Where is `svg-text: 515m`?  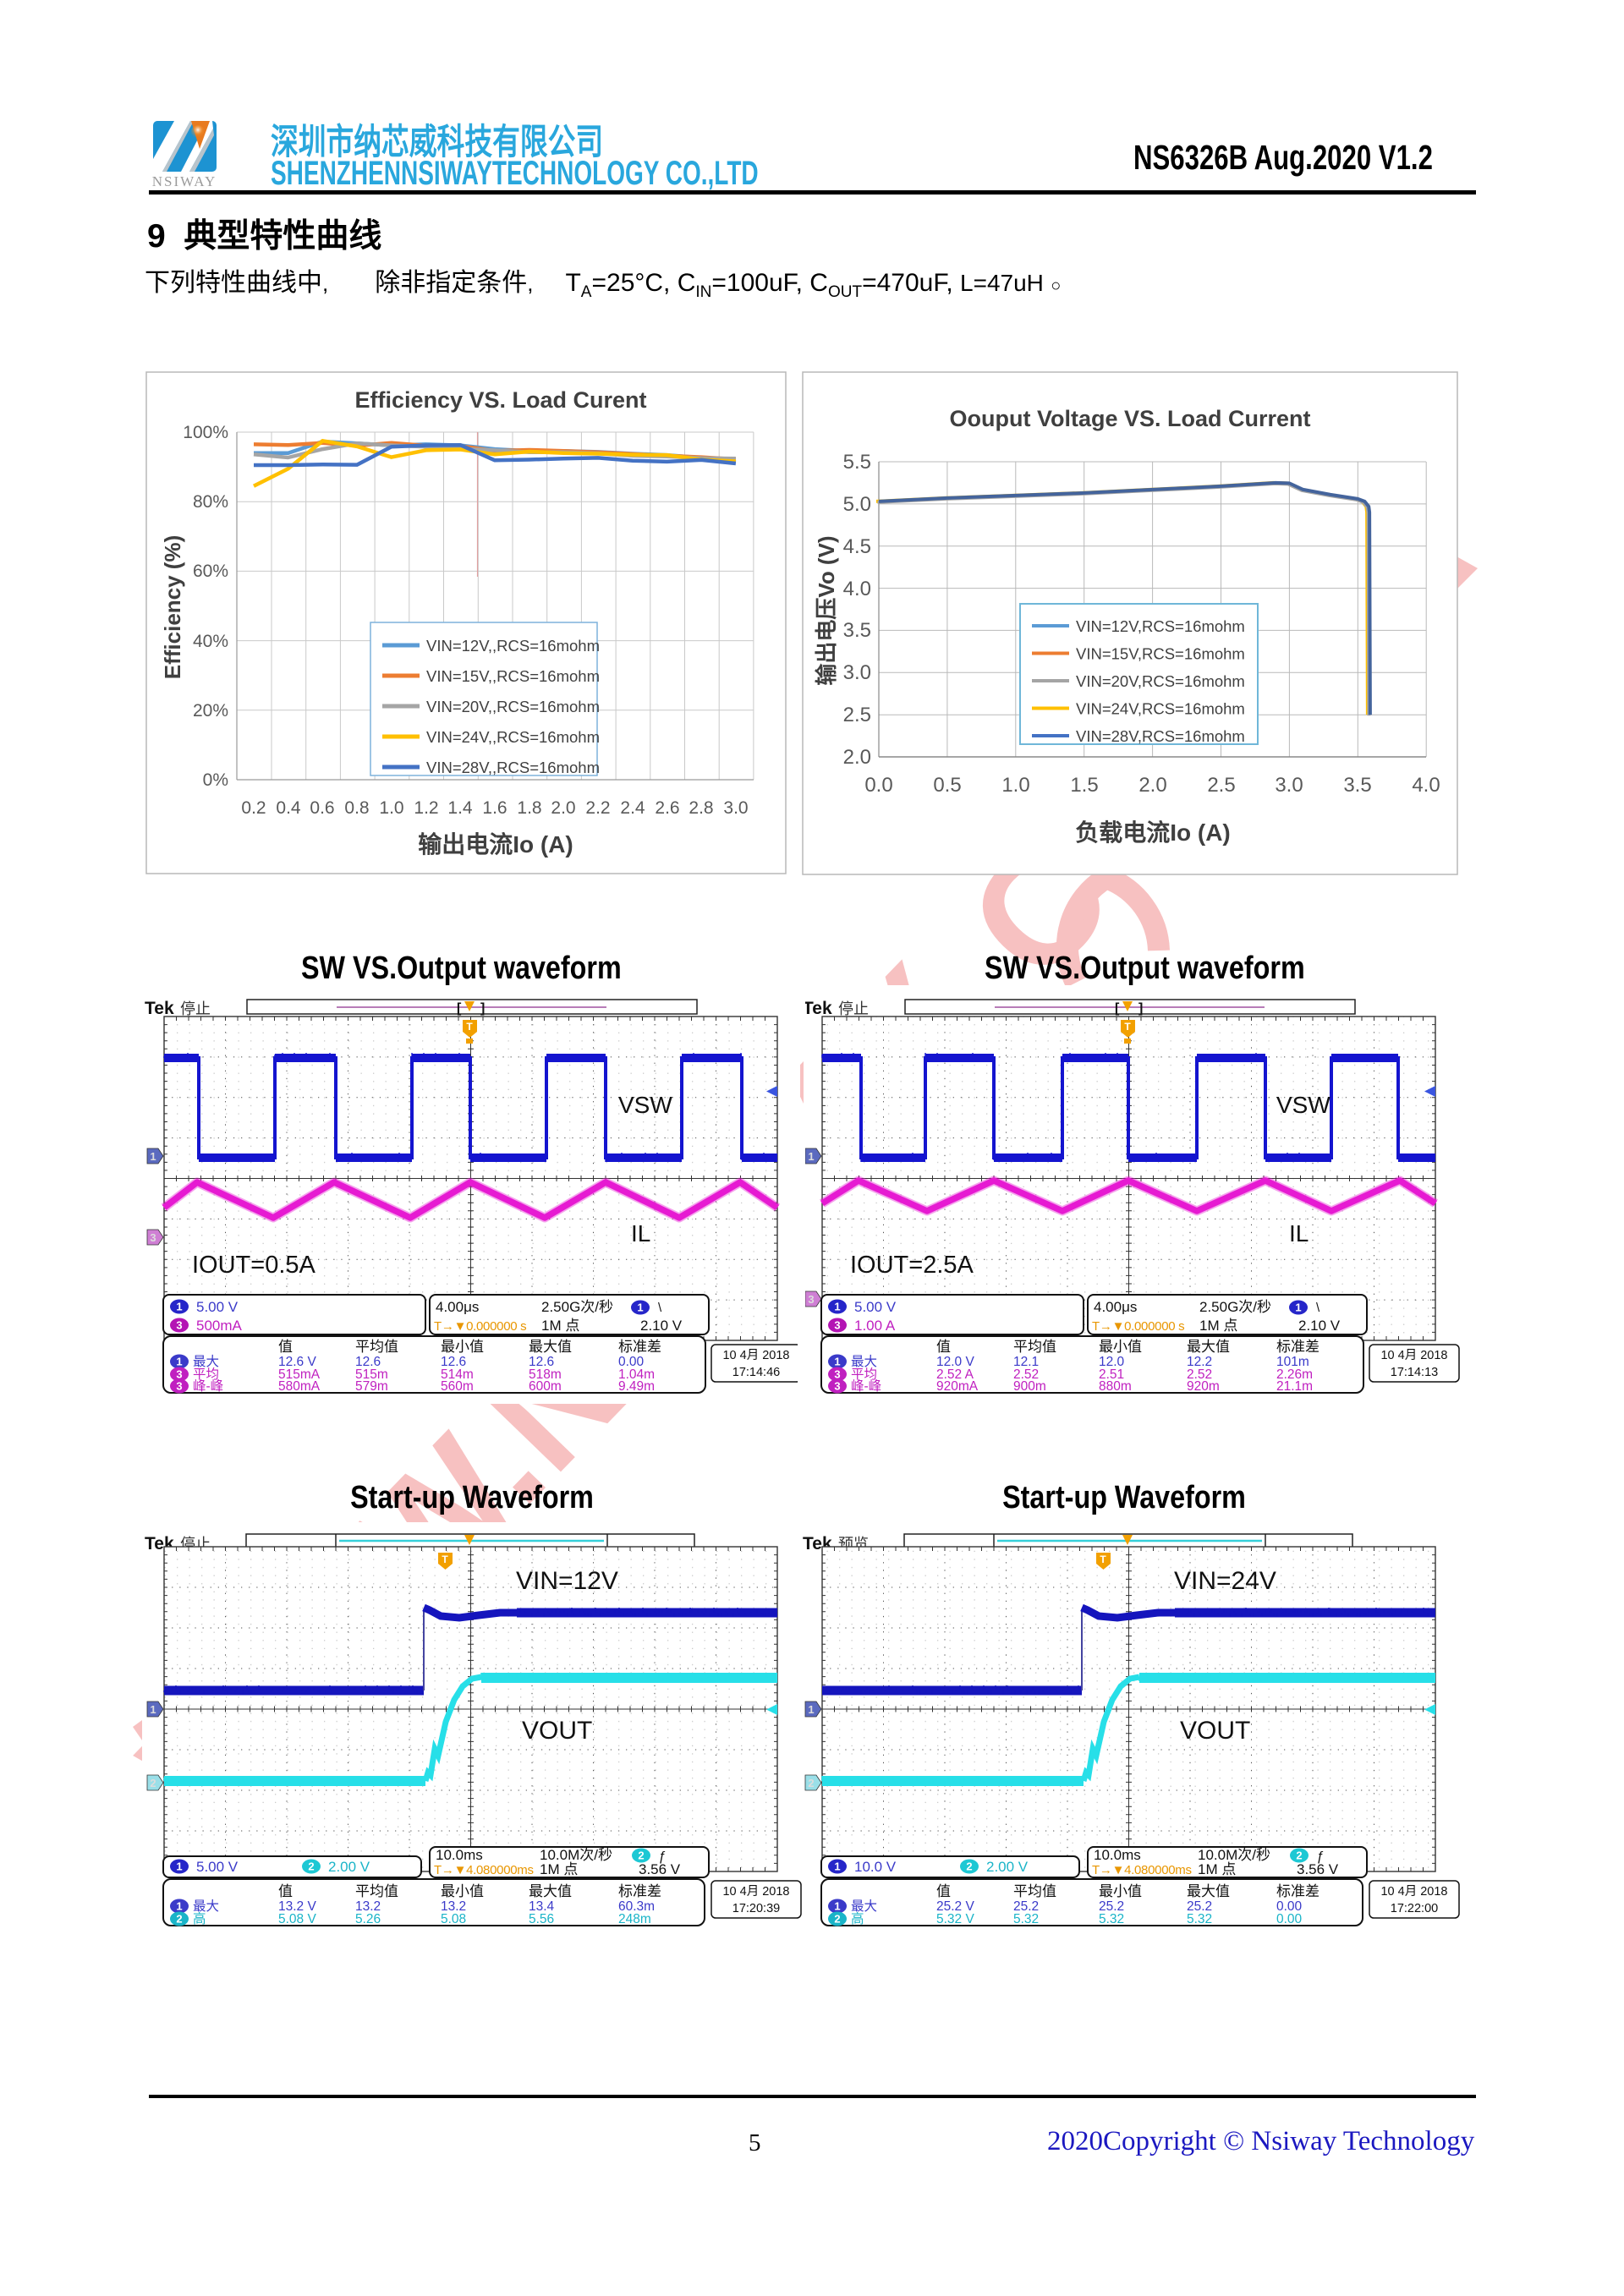 svg-text: 515m is located at coordinates (372, 1374).